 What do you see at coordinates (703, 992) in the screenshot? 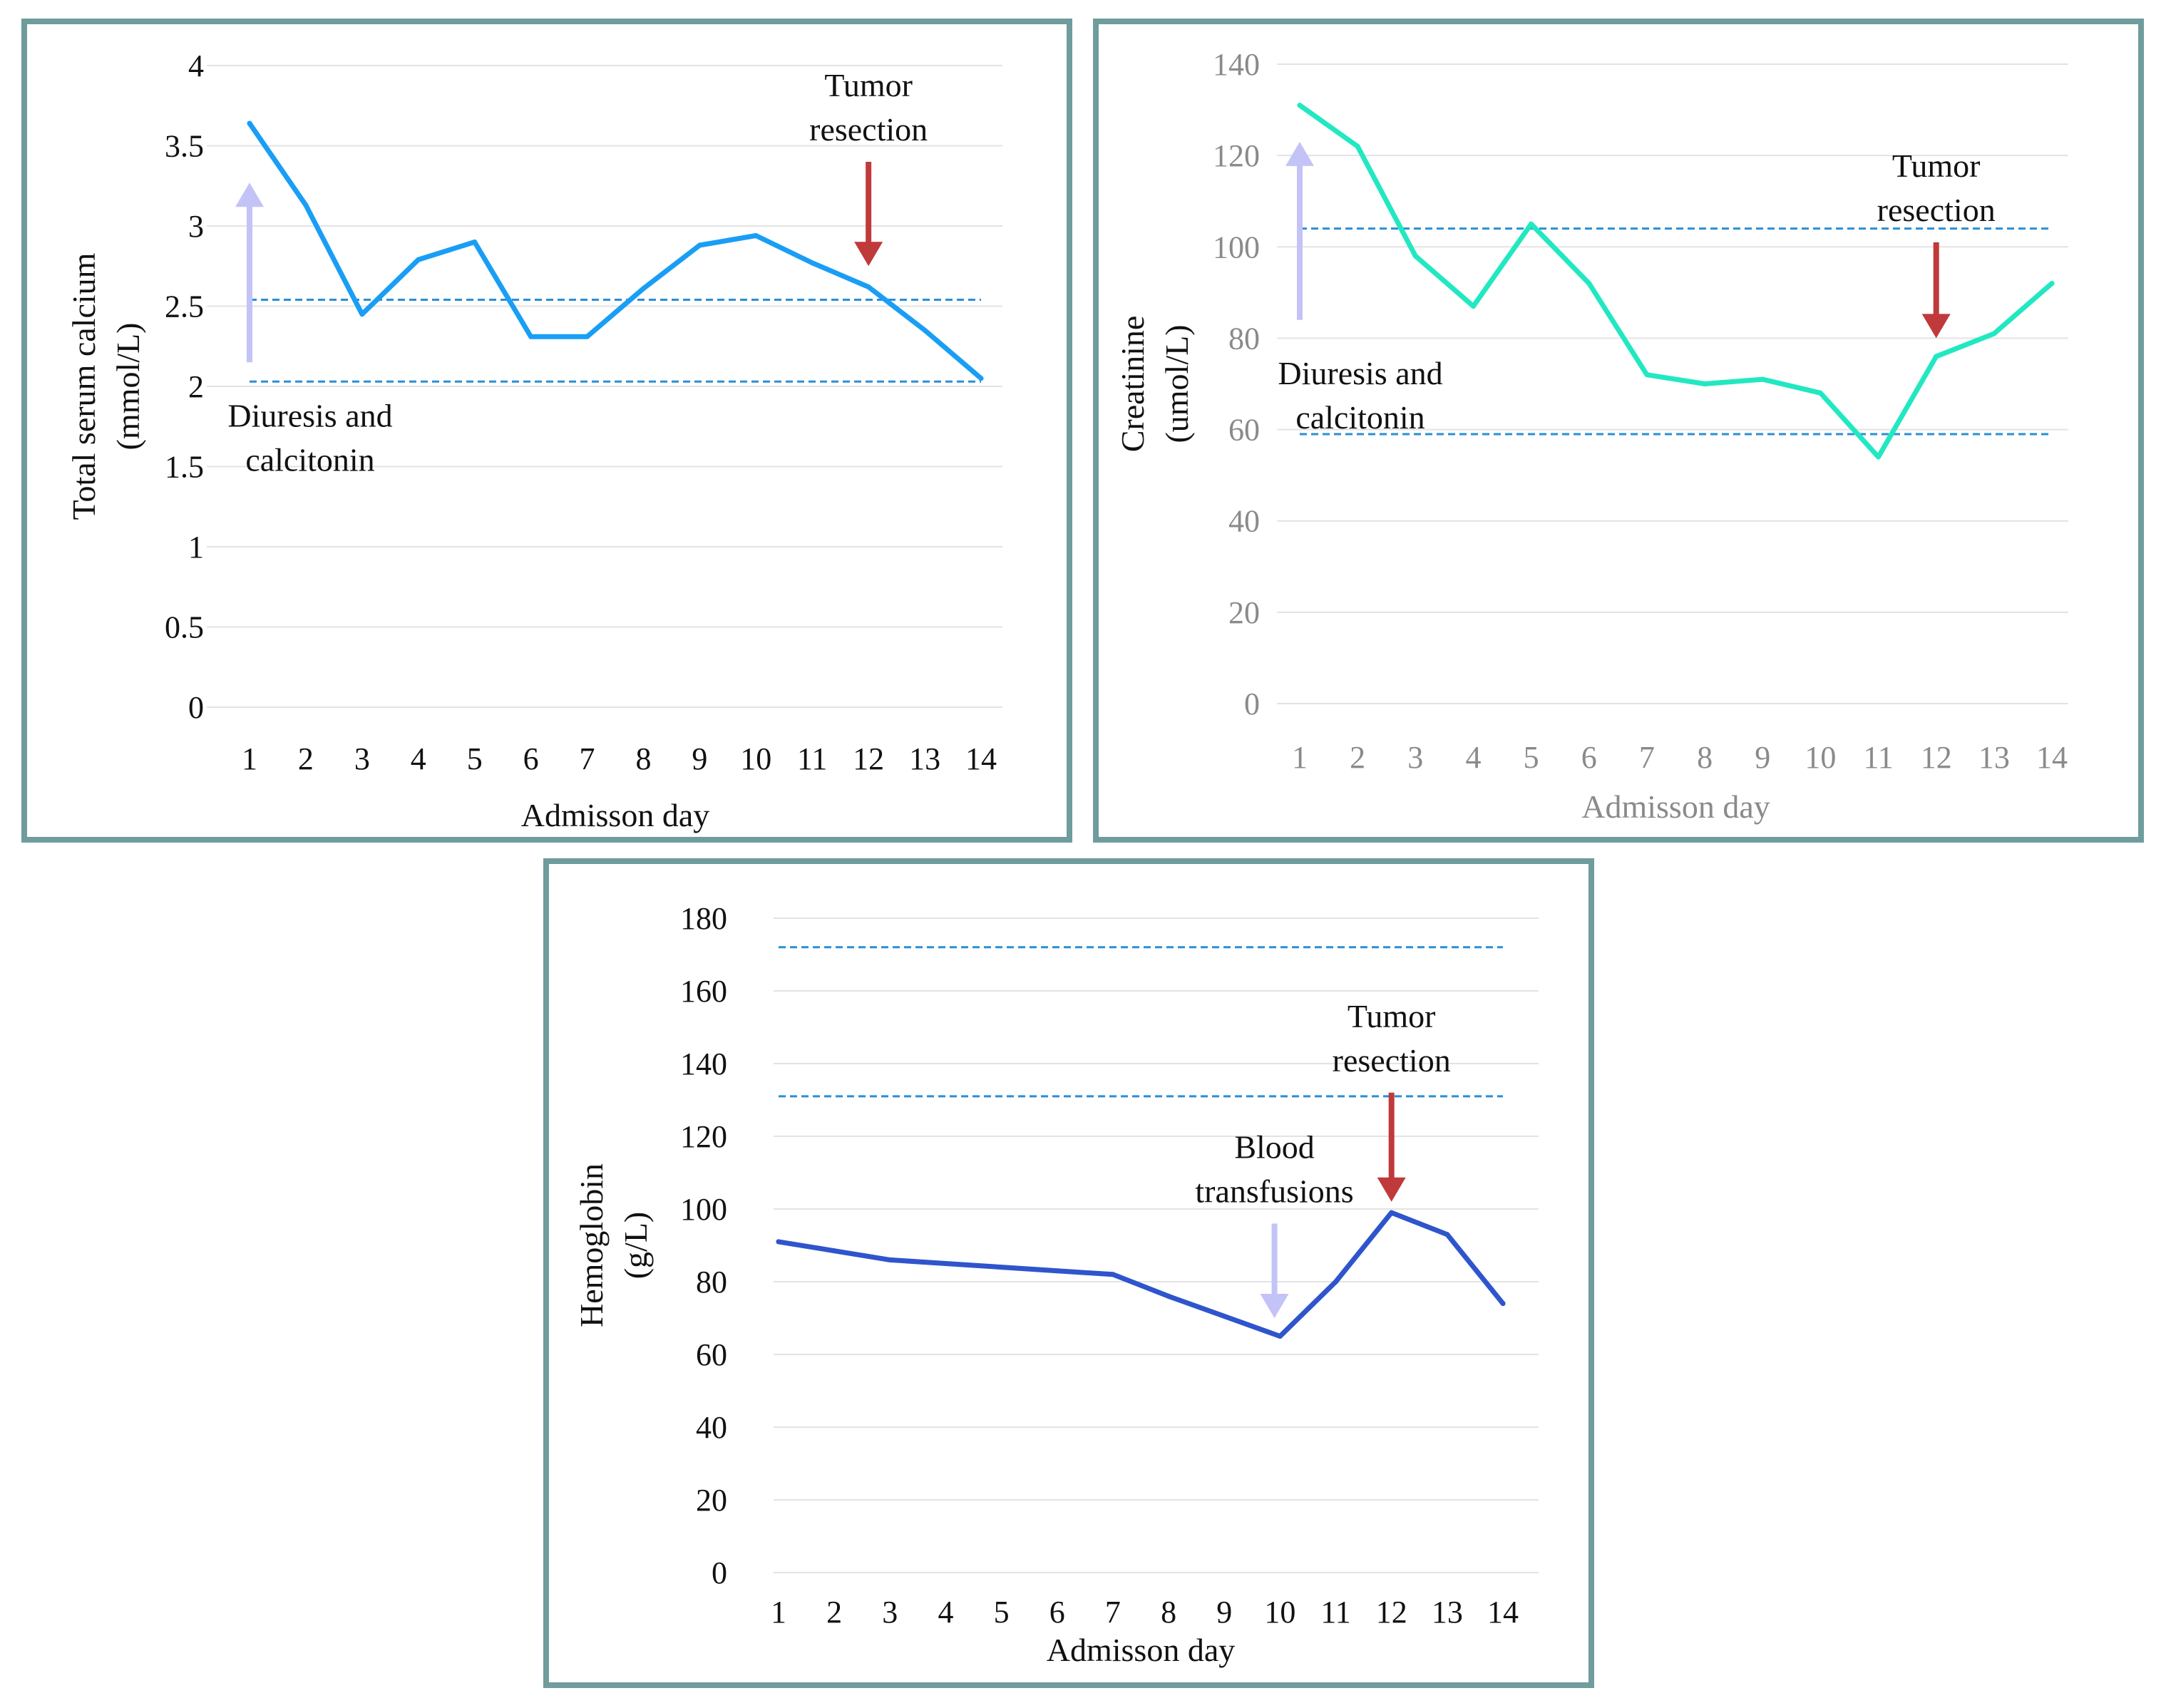
I see `y-tick-label: 160` at bounding box center [703, 992].